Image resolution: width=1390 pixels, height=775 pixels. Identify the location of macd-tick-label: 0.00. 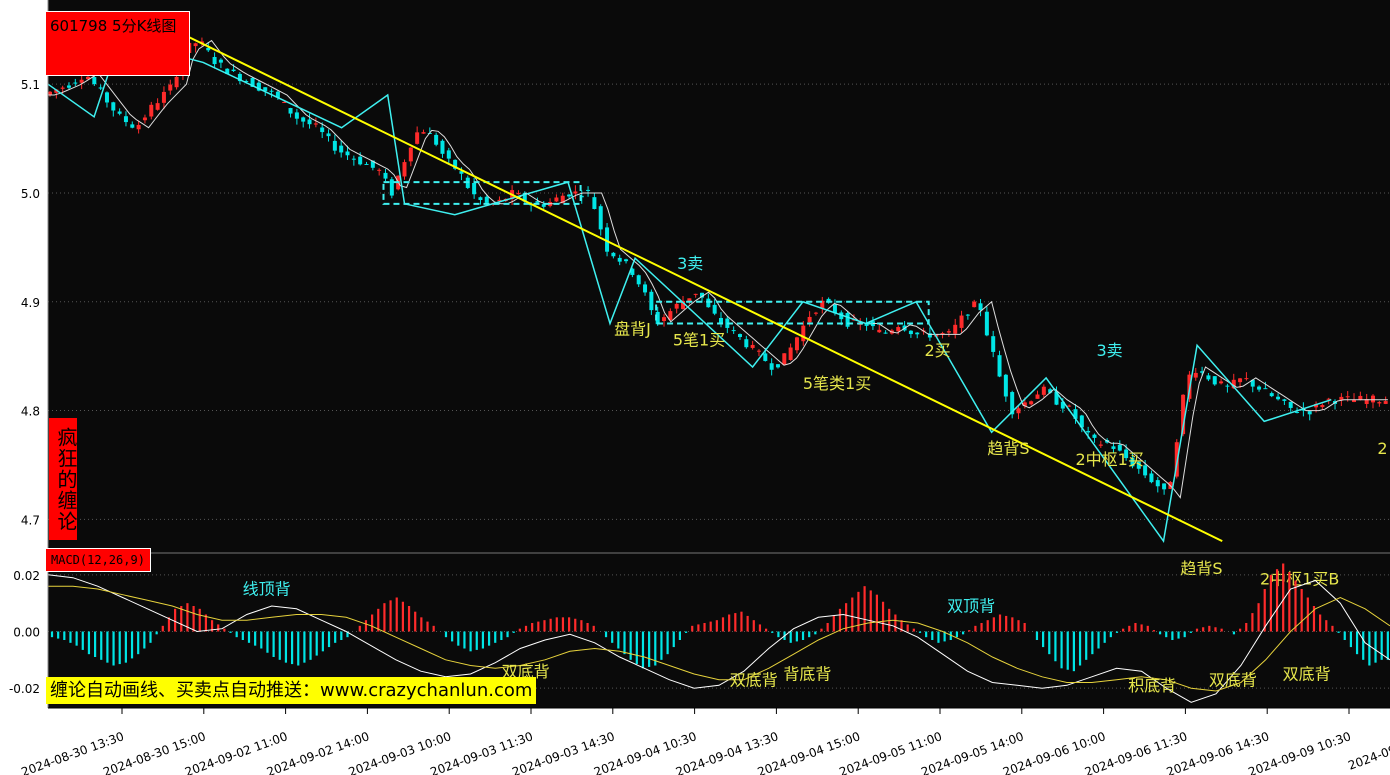
(26, 633).